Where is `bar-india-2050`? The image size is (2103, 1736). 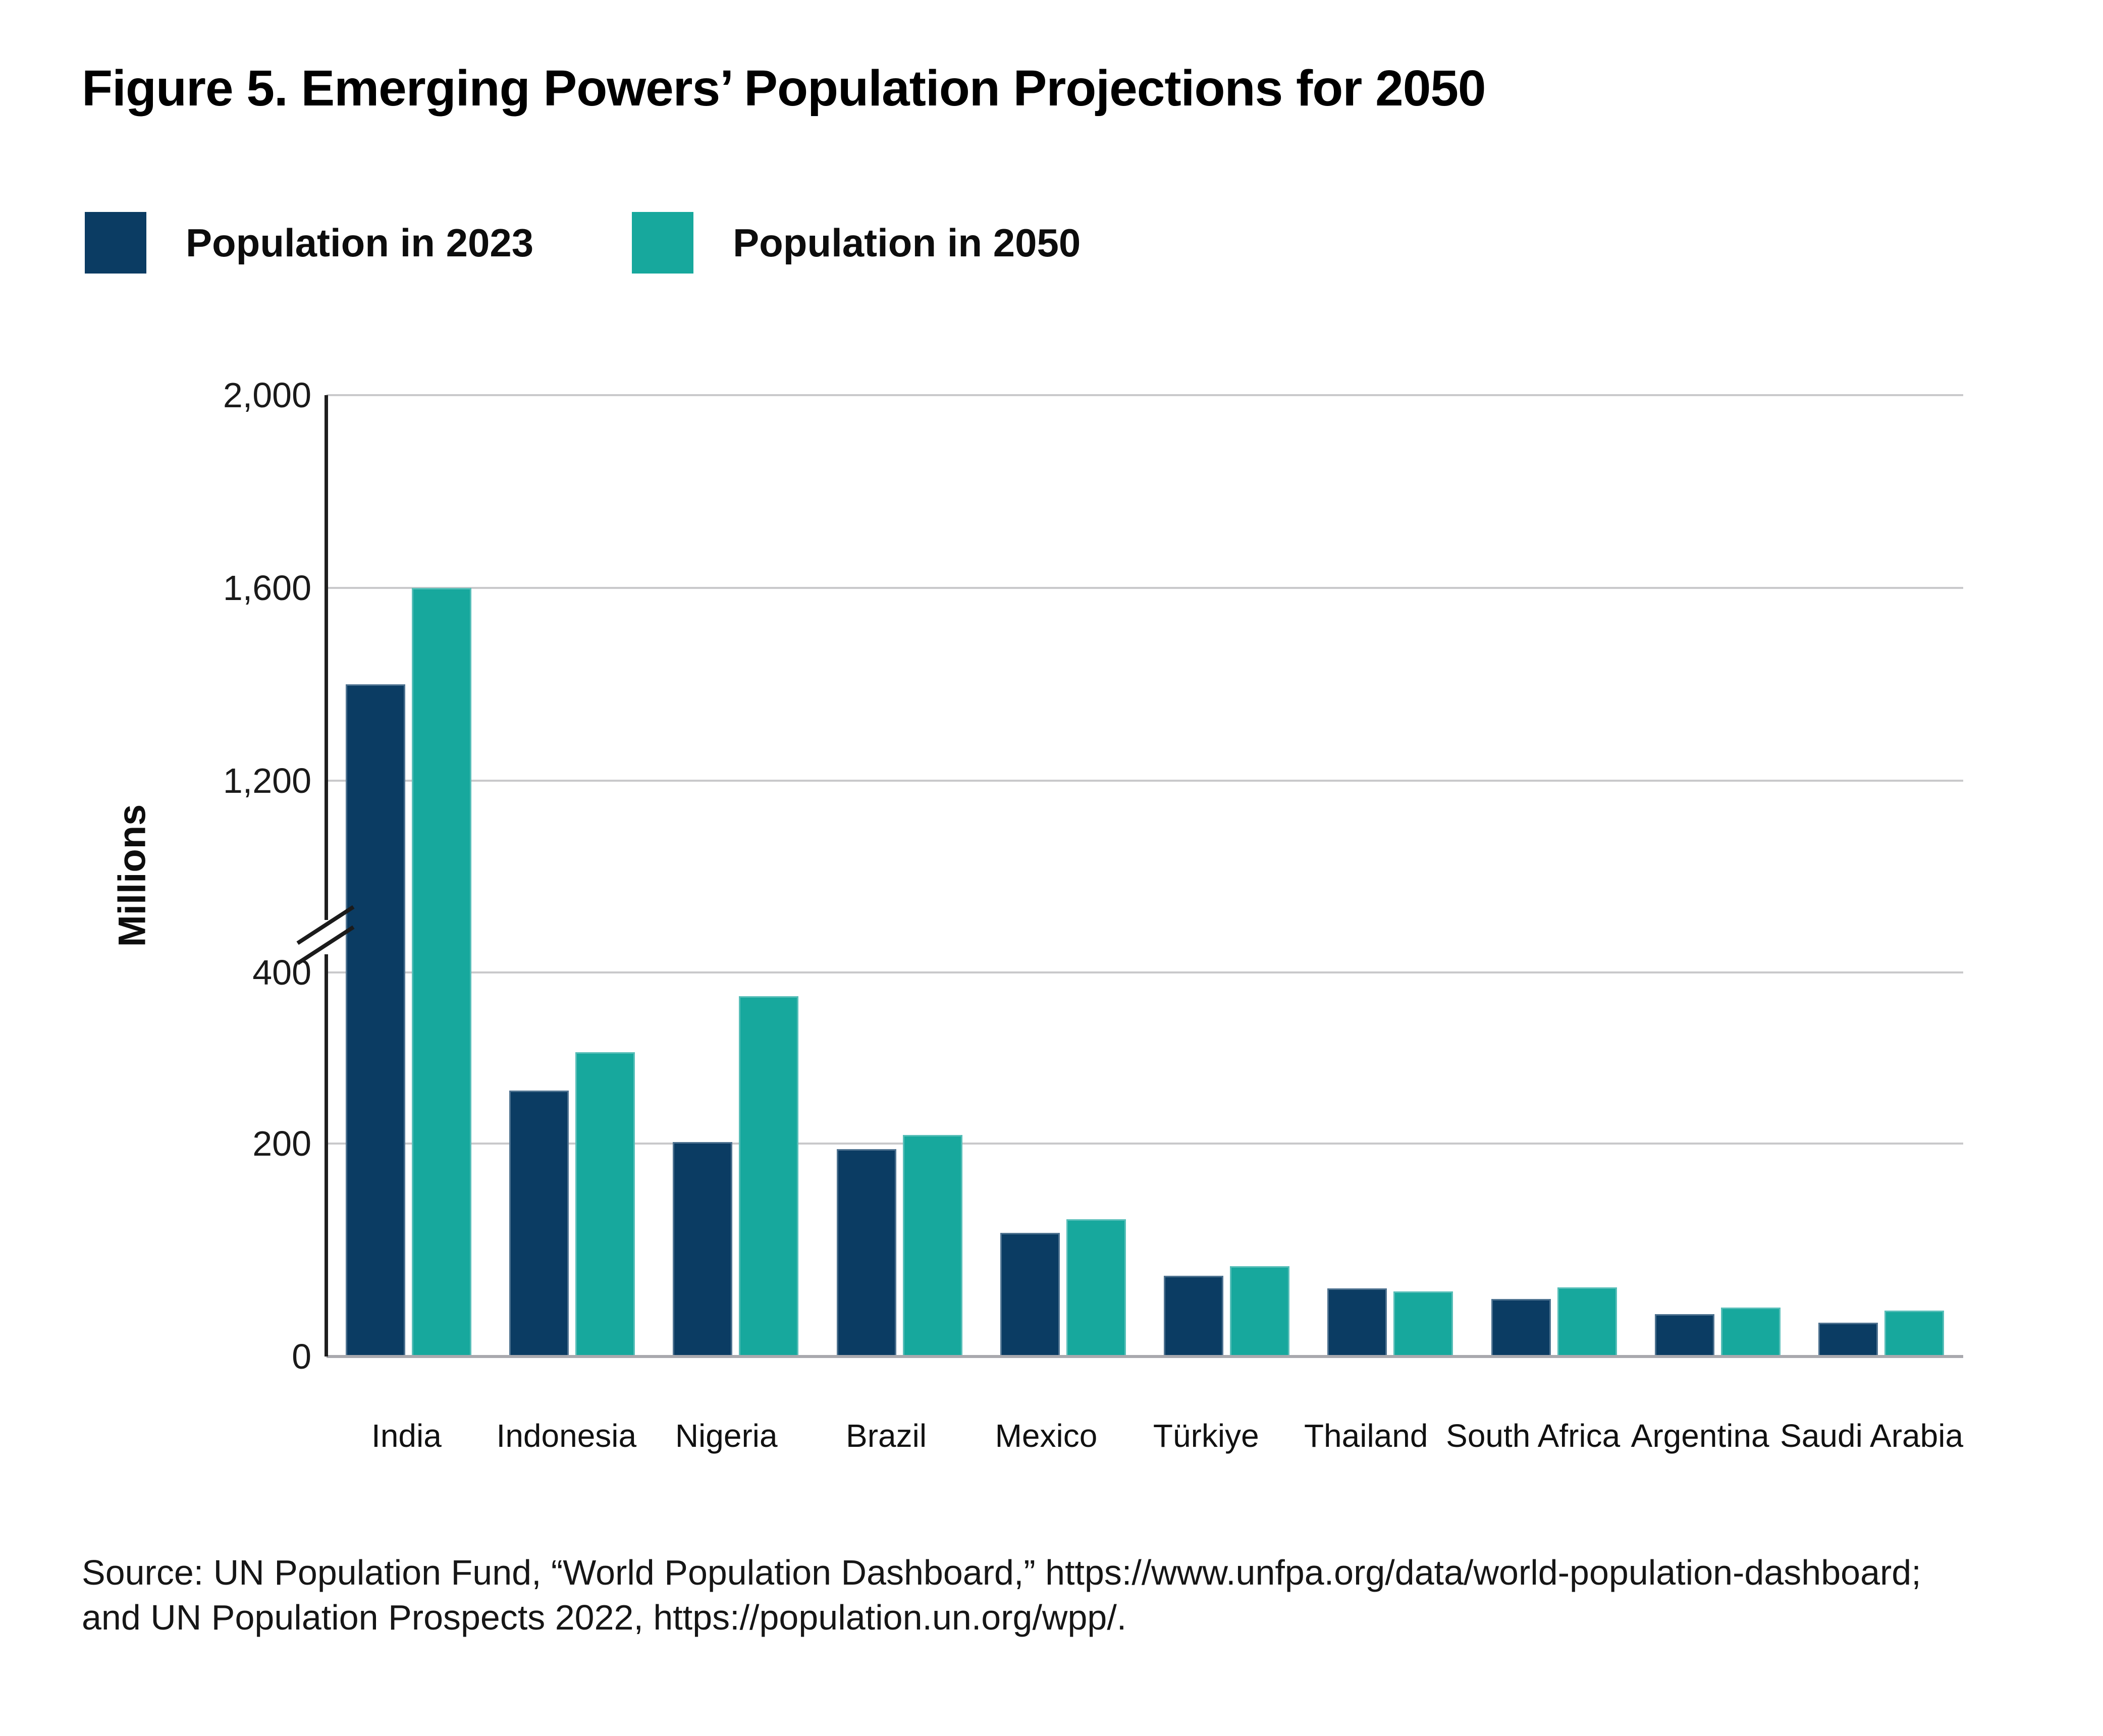 bar-india-2050 is located at coordinates (441, 972).